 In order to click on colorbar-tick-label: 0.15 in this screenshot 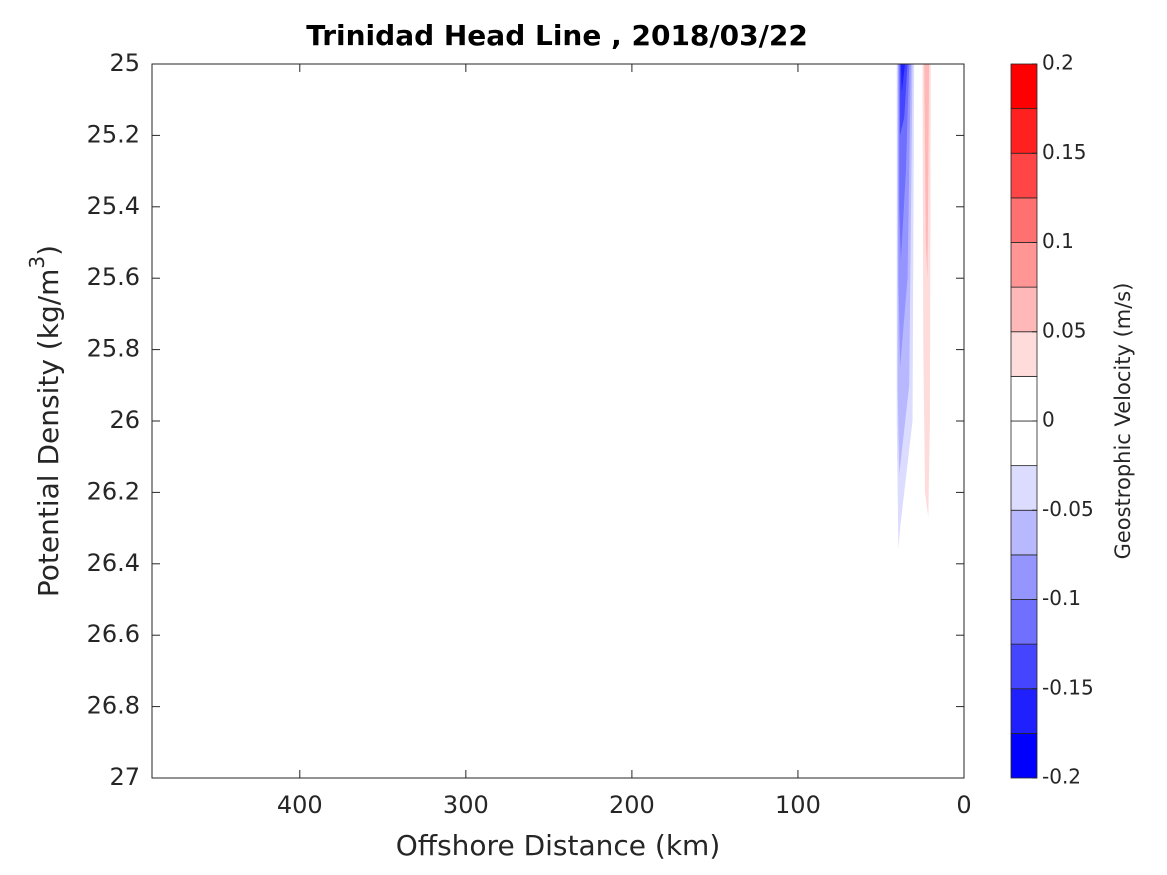, I will do `click(1064, 152)`.